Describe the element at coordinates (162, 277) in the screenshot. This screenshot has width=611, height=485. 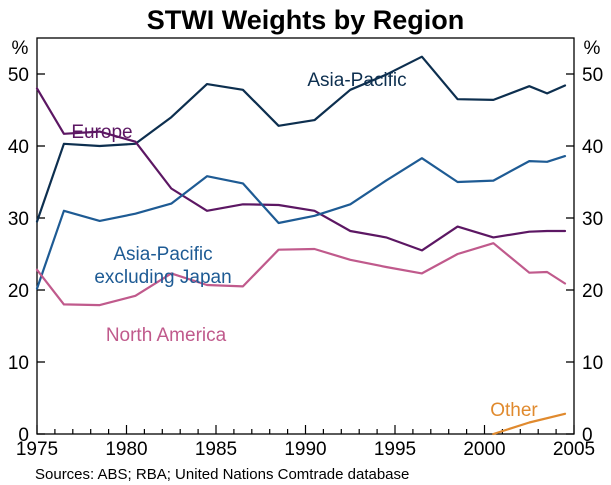
I see `label-asia-pacific-ex-japan-line2: excluding Japan` at that location.